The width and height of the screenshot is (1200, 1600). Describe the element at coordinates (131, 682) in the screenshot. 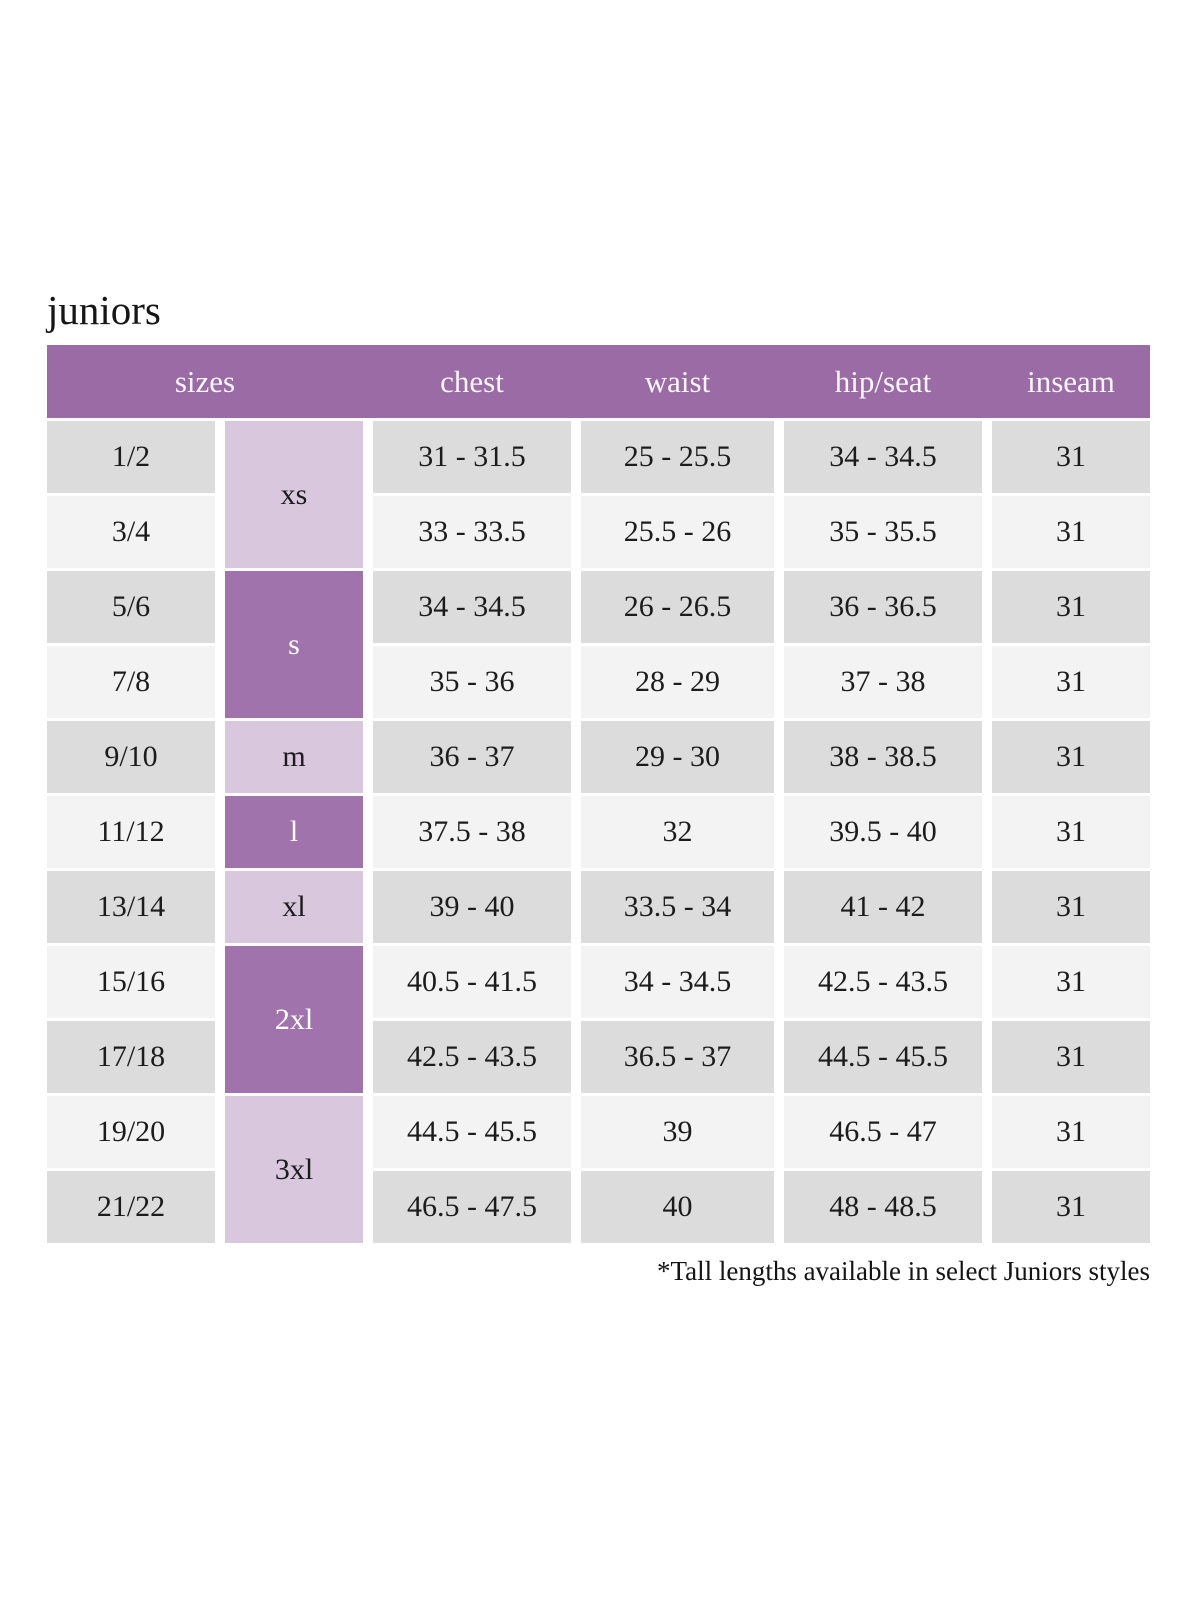

I see `size-cell: 7/8` at that location.